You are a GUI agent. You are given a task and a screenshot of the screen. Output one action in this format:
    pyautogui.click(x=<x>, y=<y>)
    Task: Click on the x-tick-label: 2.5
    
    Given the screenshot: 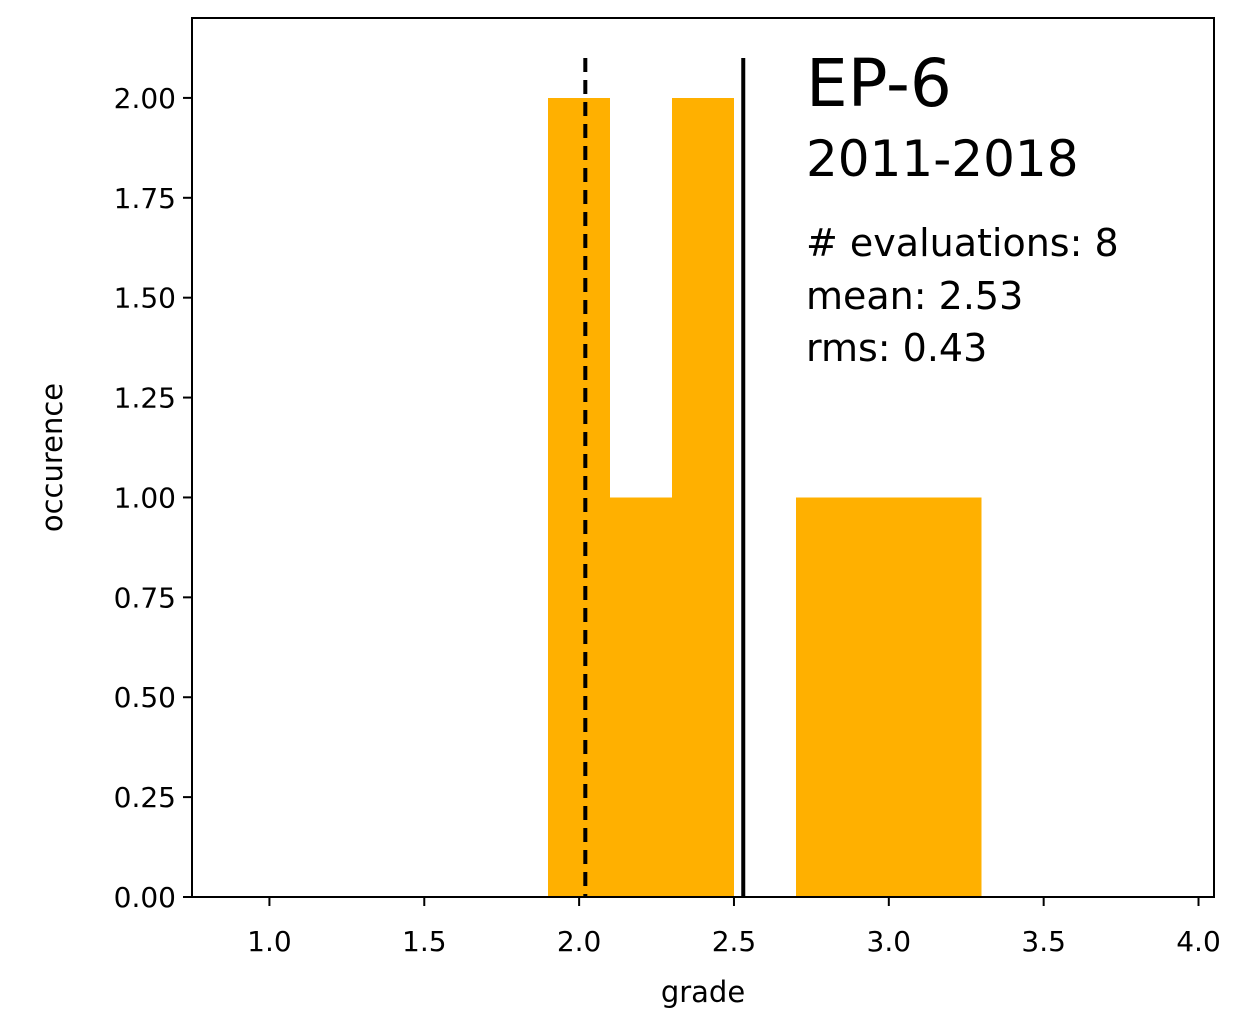 What is the action you would take?
    pyautogui.click(x=734, y=941)
    